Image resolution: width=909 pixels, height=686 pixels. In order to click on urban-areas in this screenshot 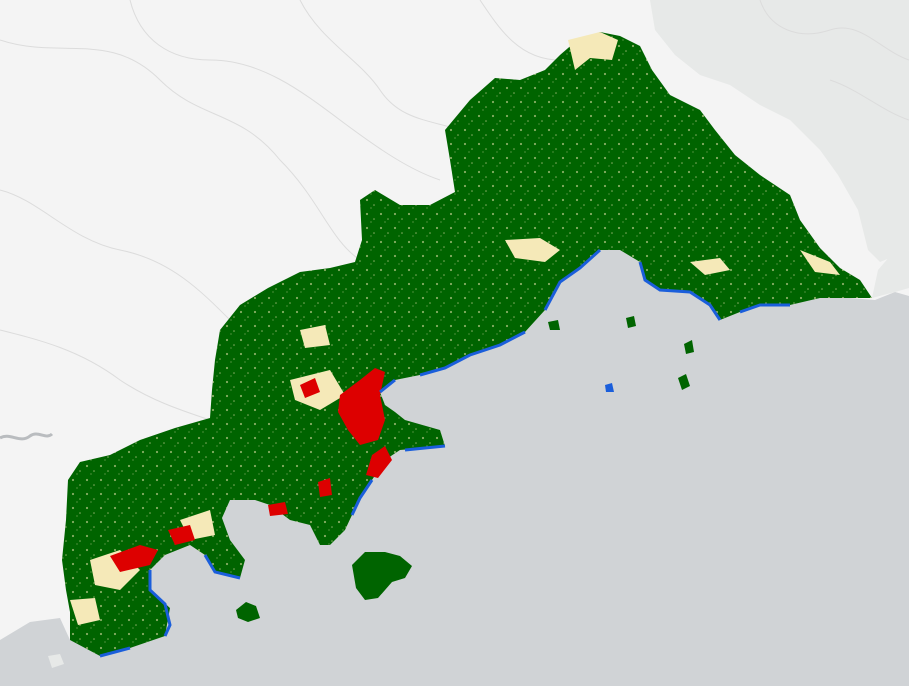, I will do `click(251, 470)`.